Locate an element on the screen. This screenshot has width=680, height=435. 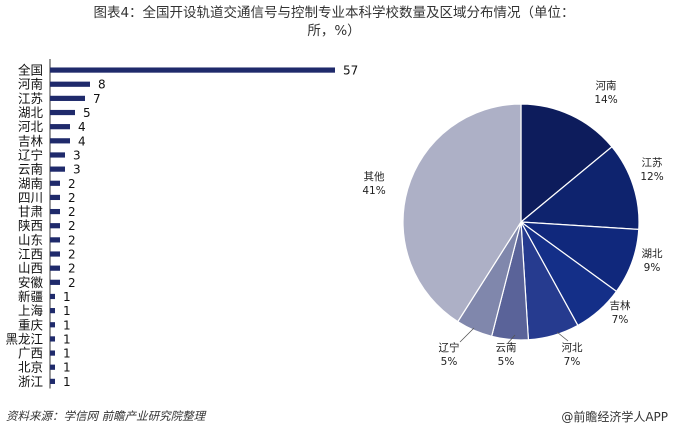
slice-name-label: 吉林 is located at coordinates (620, 305).